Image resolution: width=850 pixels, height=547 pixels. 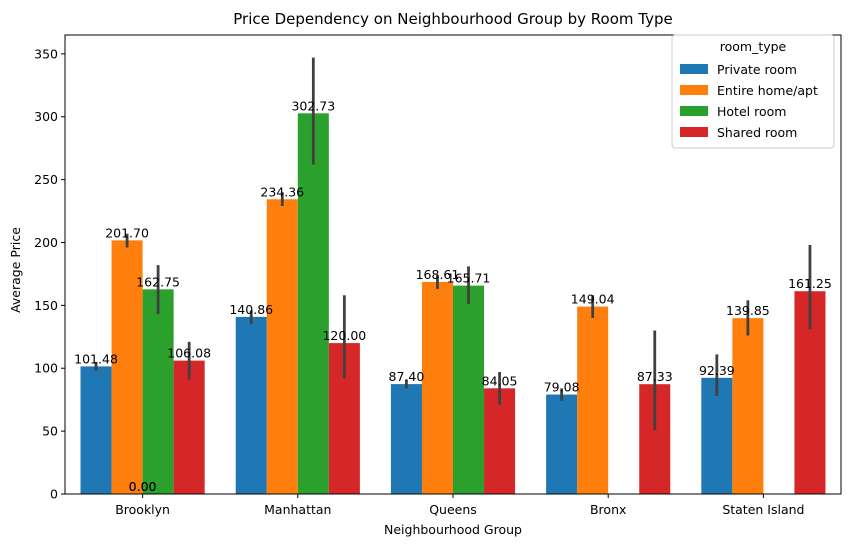 What do you see at coordinates (757, 69) in the screenshot?
I see `legend-label: Private room` at bounding box center [757, 69].